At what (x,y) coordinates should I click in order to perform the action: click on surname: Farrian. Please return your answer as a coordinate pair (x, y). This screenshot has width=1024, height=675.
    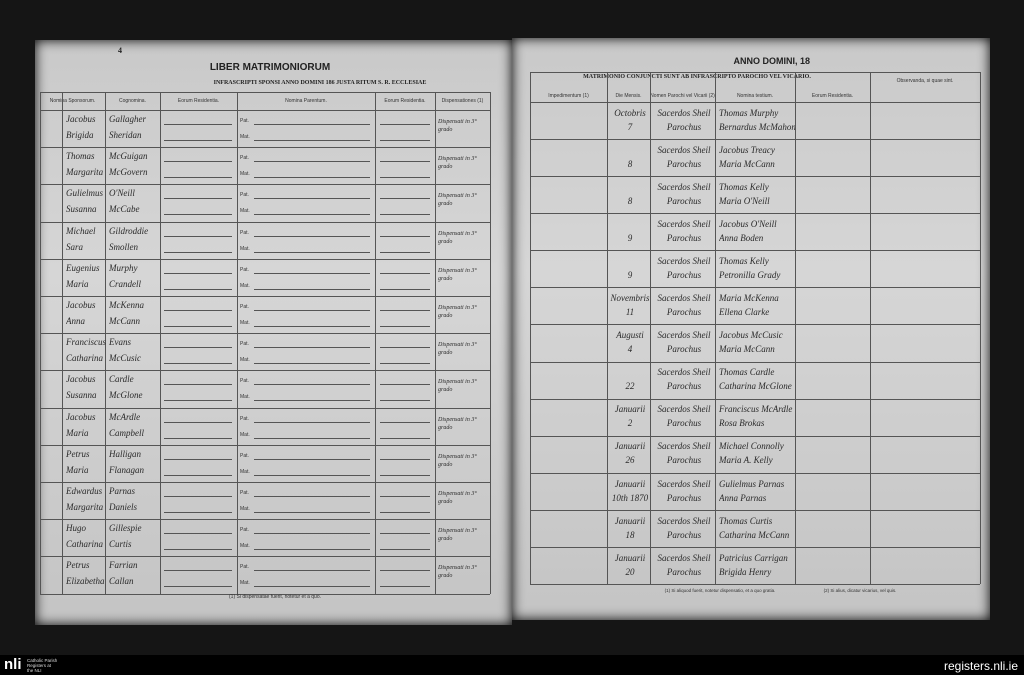
    Looking at the image, I should click on (123, 565).